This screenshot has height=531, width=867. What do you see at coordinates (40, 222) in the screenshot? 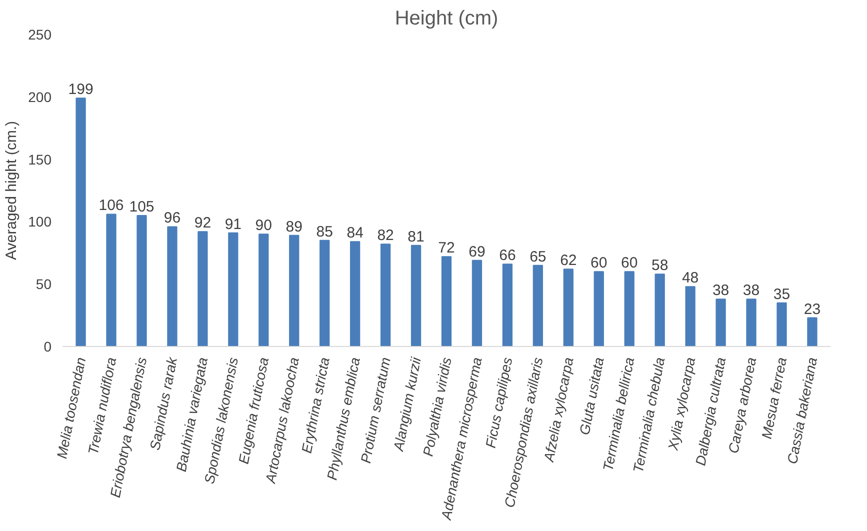
I see `y-tick-label: 100` at bounding box center [40, 222].